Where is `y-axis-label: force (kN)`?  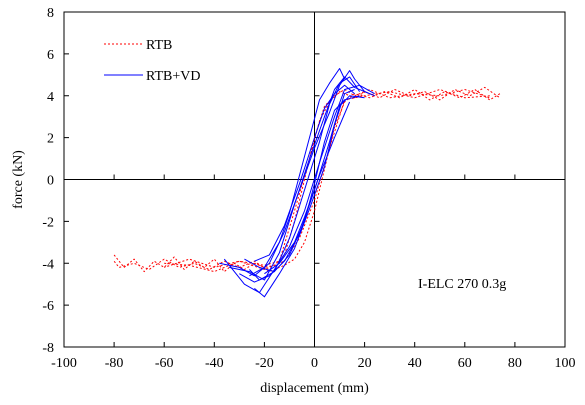
y-axis-label: force (kN) is located at coordinates (18, 179).